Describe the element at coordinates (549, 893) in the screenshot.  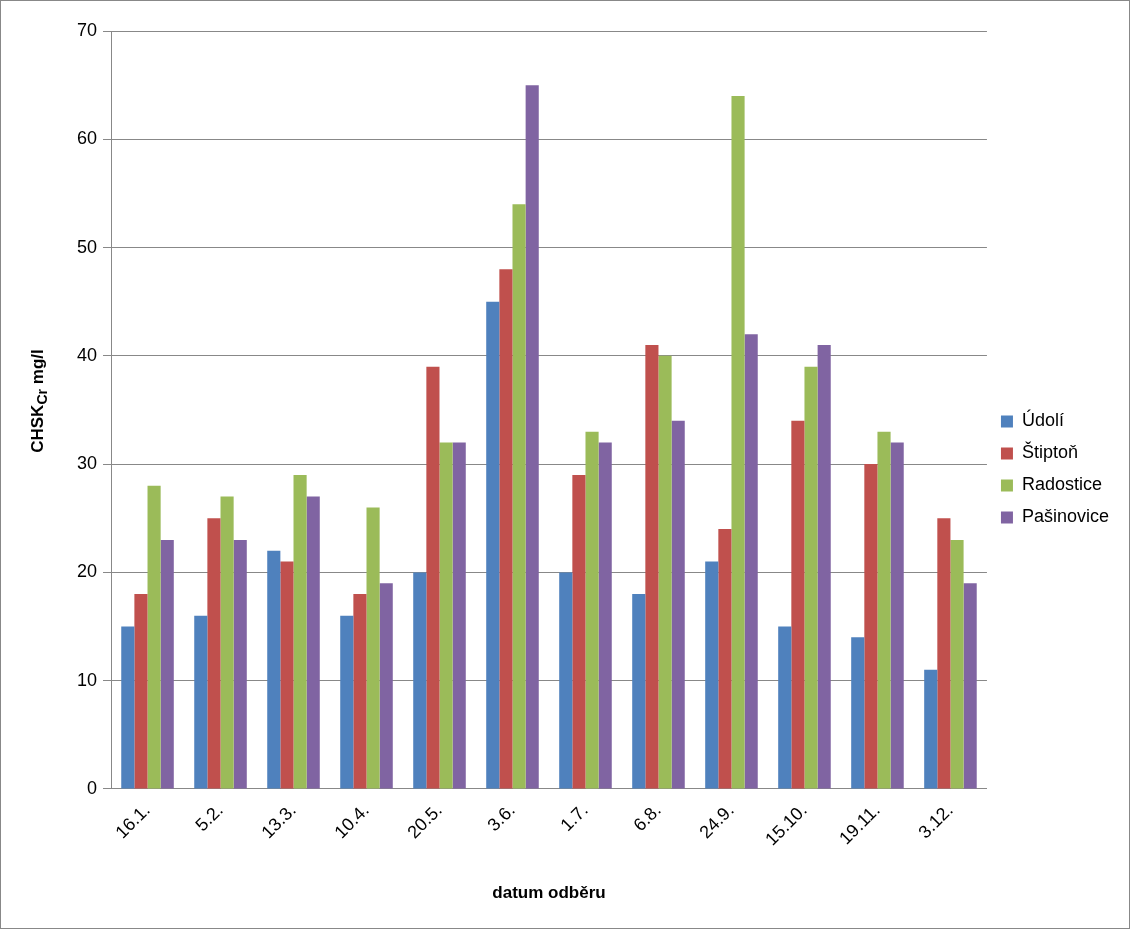
I see `x-axis-title: datum odběru` at that location.